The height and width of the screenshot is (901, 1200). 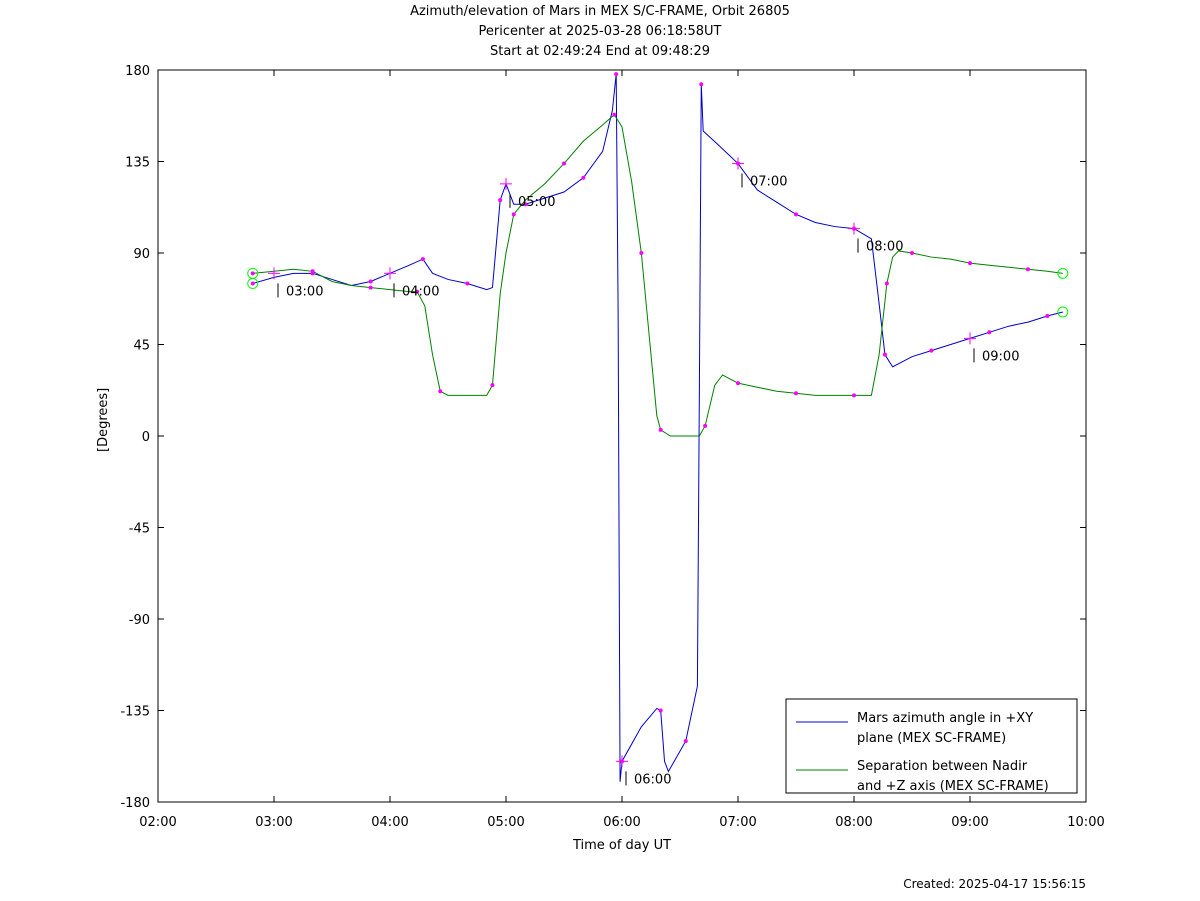 I want to click on y-tick-label: -180, so click(x=135, y=803).